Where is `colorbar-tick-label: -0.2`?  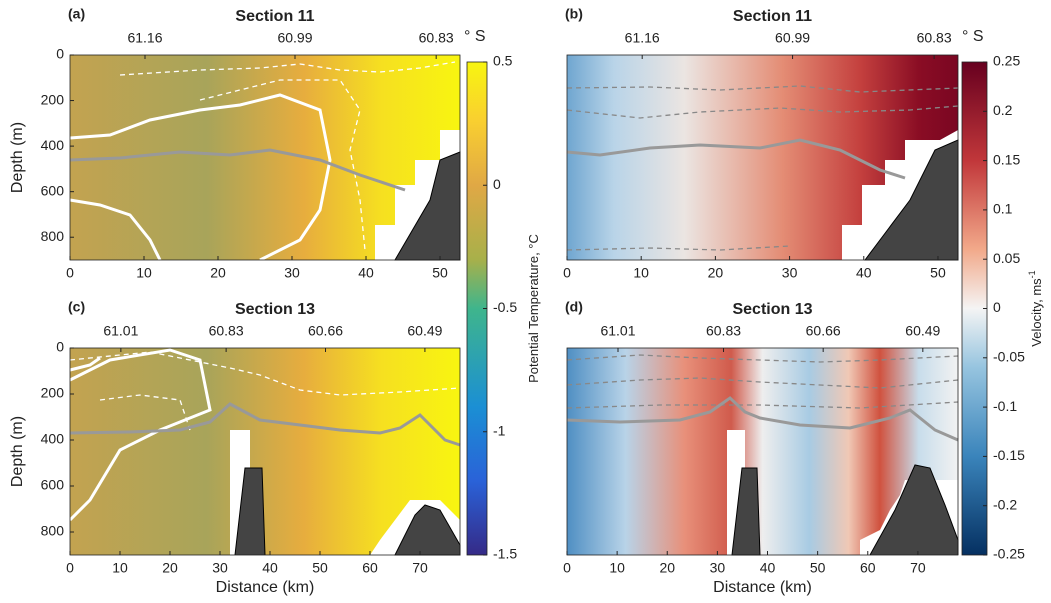 colorbar-tick-label: -0.2 is located at coordinates (1005, 504).